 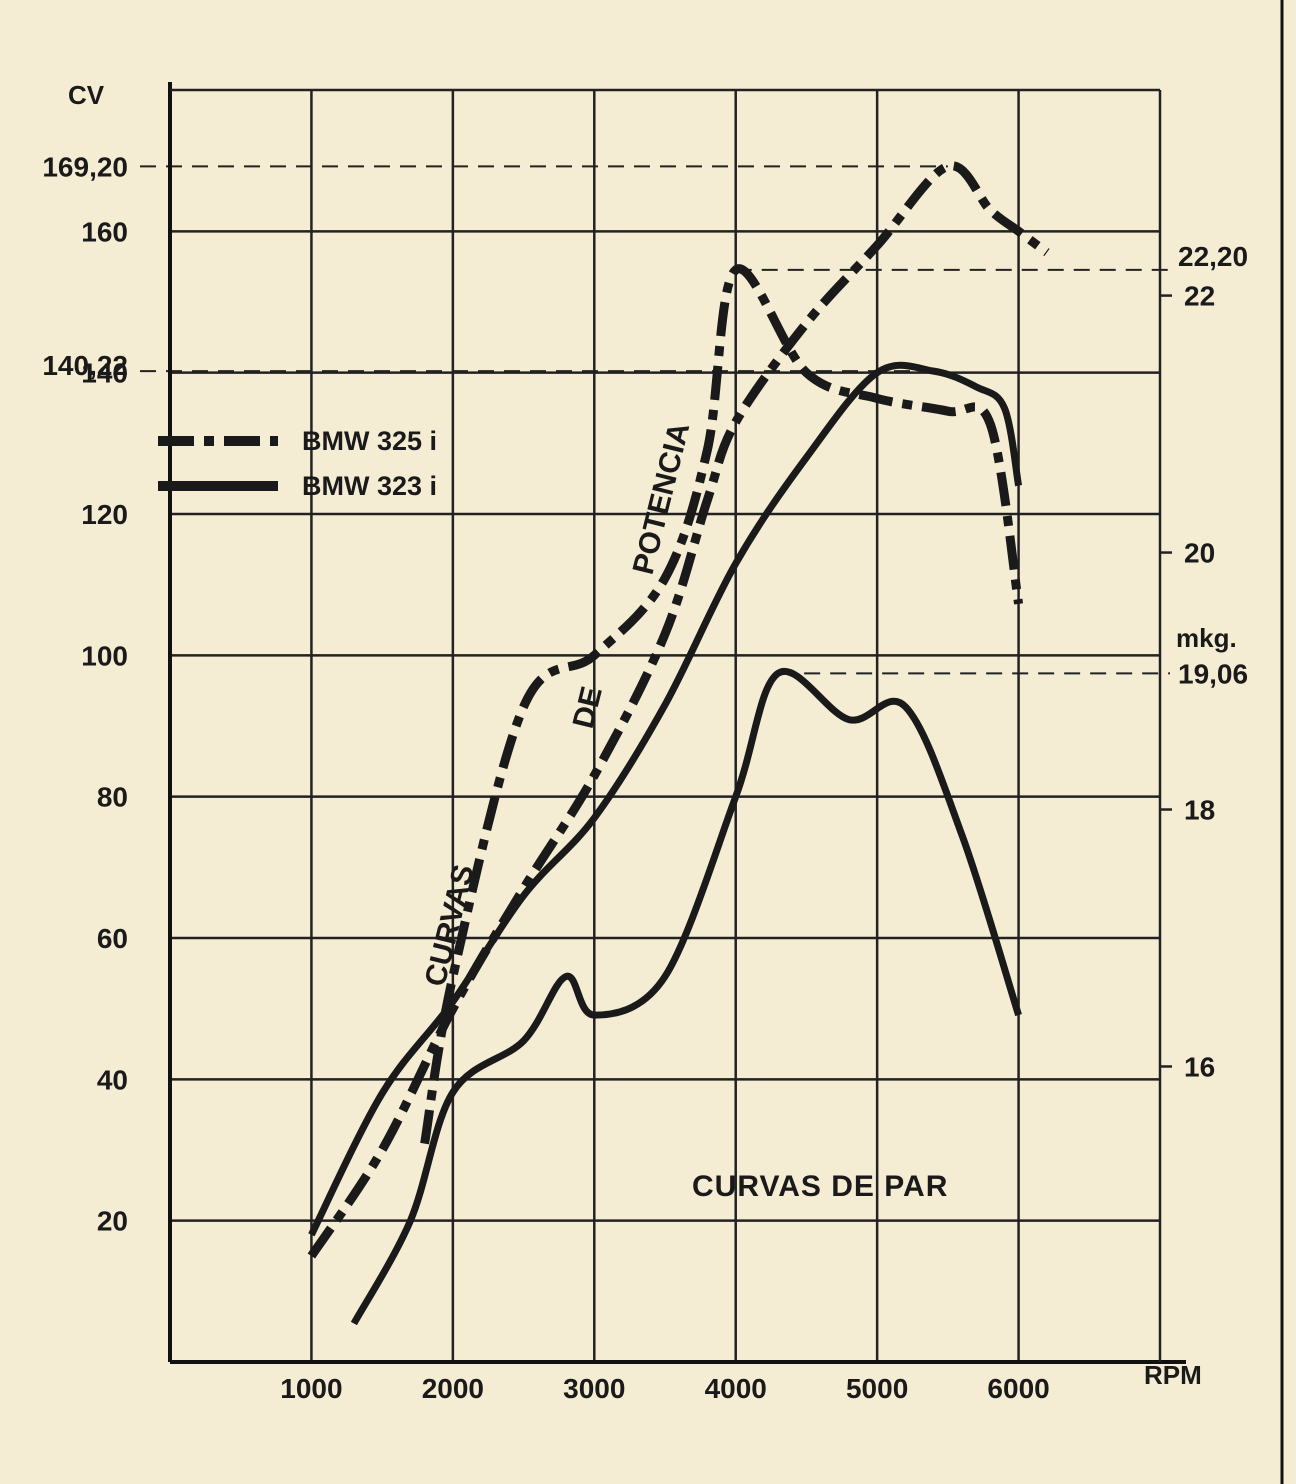 What do you see at coordinates (86, 95) in the screenshot?
I see `y-left-axis-label: CV` at bounding box center [86, 95].